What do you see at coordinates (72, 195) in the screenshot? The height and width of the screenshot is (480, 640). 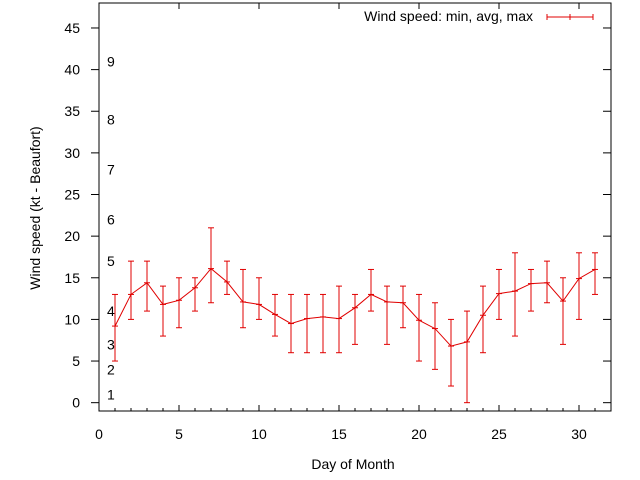 I see `y-tick-label: 25` at bounding box center [72, 195].